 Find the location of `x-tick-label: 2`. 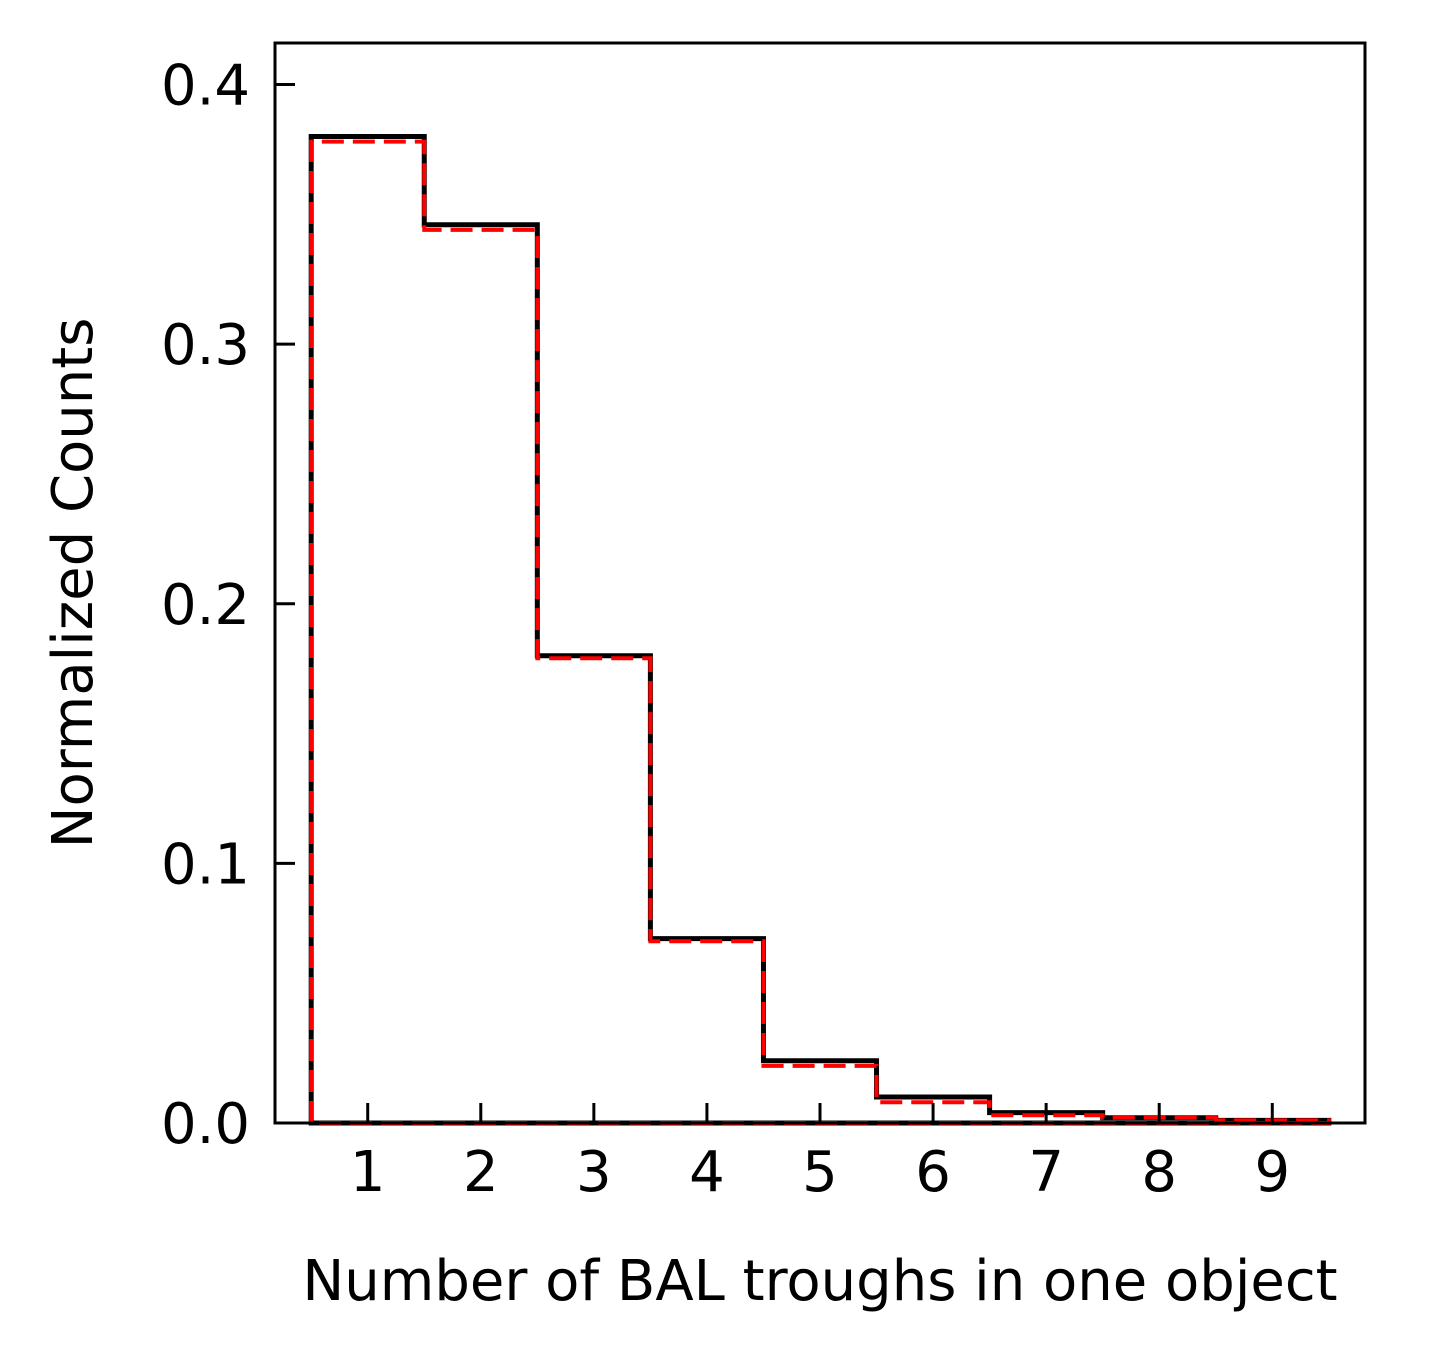

x-tick-label: 2 is located at coordinates (481, 1172).